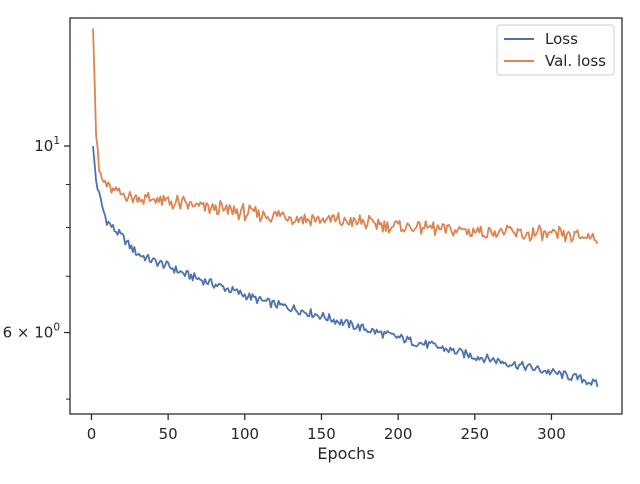 Image resolution: width=640 pixels, height=484 pixels. I want to click on x-tick-label: 50, so click(168, 434).